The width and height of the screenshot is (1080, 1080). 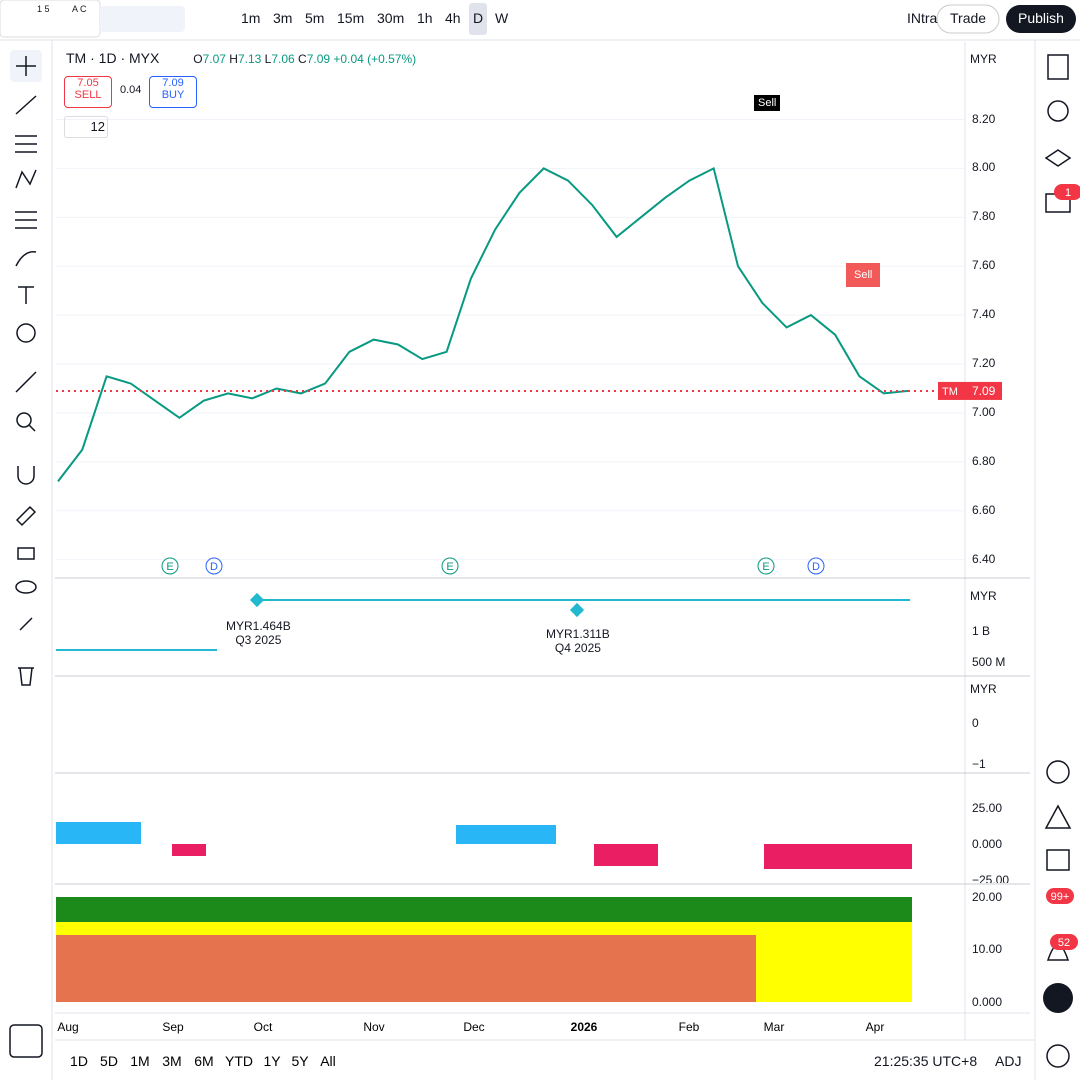 What do you see at coordinates (173, 1027) in the screenshot?
I see `x-tick-label: Sep` at bounding box center [173, 1027].